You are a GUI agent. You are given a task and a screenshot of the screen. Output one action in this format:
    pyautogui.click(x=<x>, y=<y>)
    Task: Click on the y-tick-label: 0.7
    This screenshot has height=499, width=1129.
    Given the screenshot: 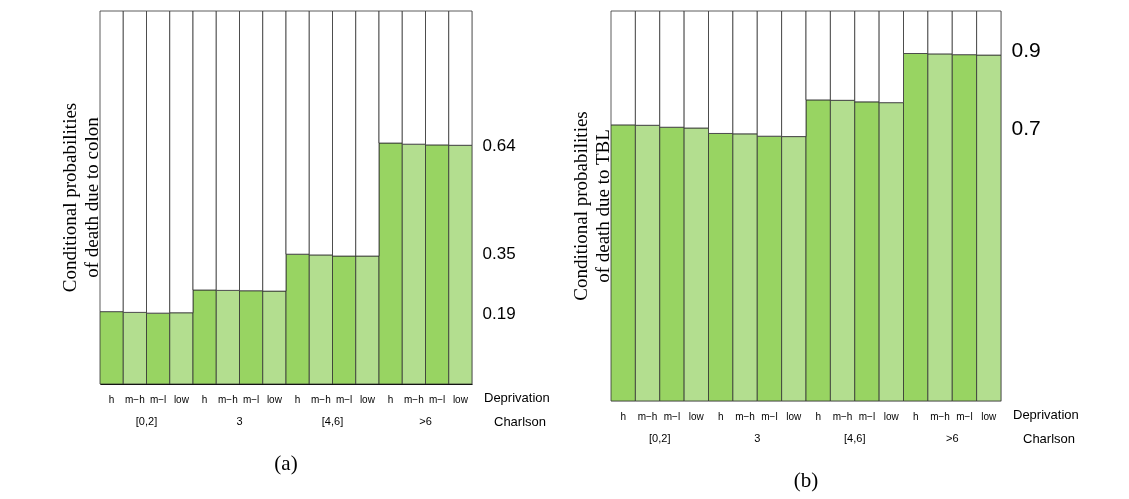 What is the action you would take?
    pyautogui.click(x=1026, y=127)
    